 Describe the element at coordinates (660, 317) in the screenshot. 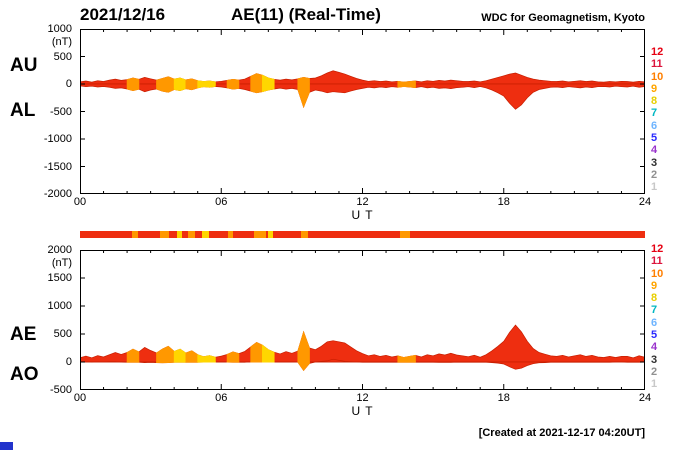

I see `bottom-station-count-legend: 12 11 10 9 8 7 6 5 4 3 2 1` at that location.